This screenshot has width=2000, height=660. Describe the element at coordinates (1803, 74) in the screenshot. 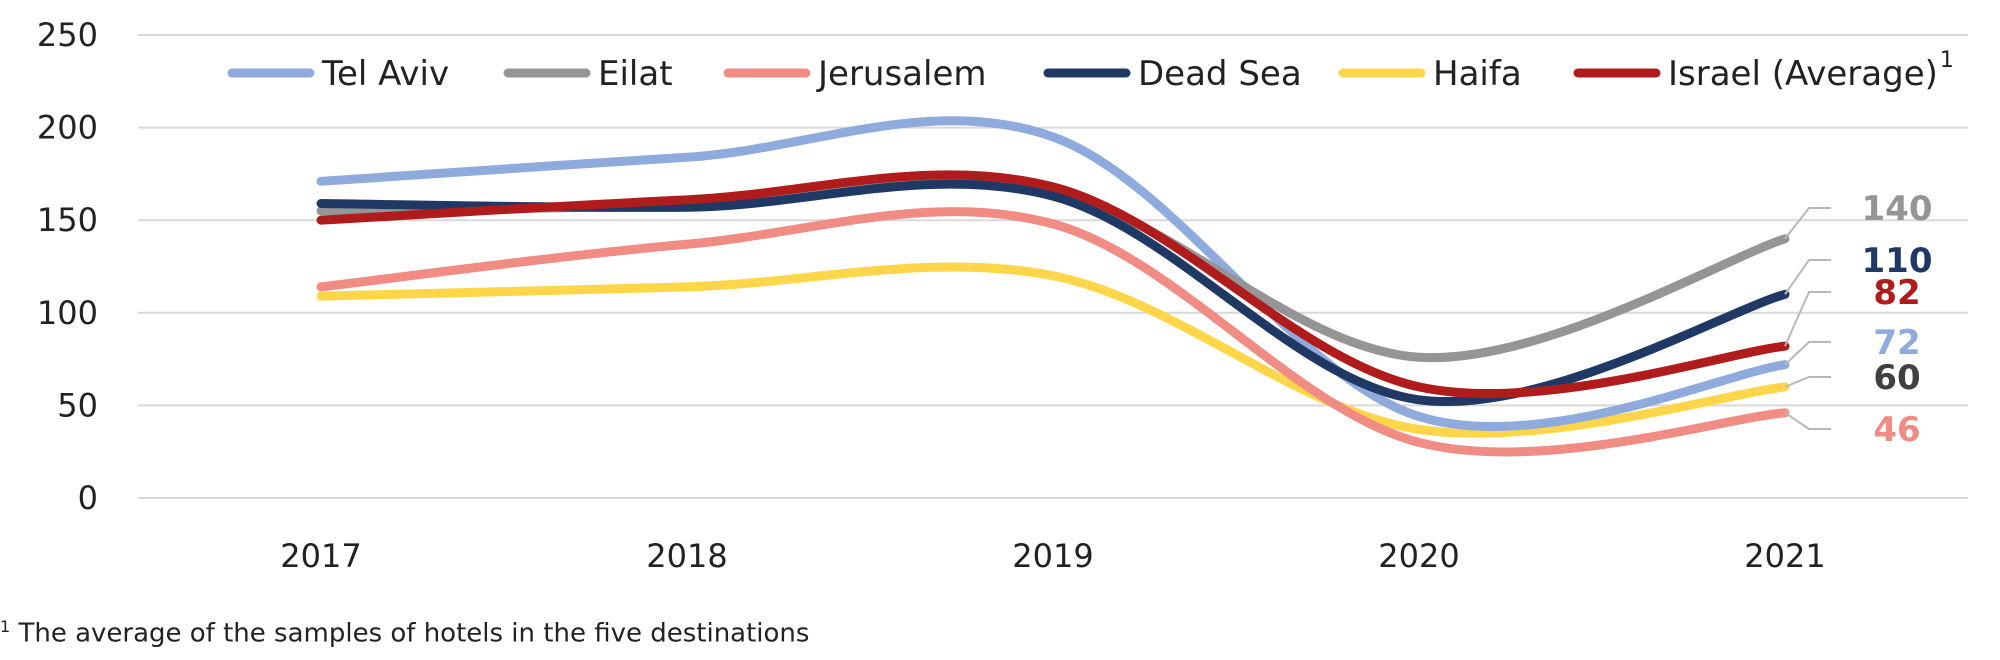

I see `legend-label: Israel (Average)` at that location.